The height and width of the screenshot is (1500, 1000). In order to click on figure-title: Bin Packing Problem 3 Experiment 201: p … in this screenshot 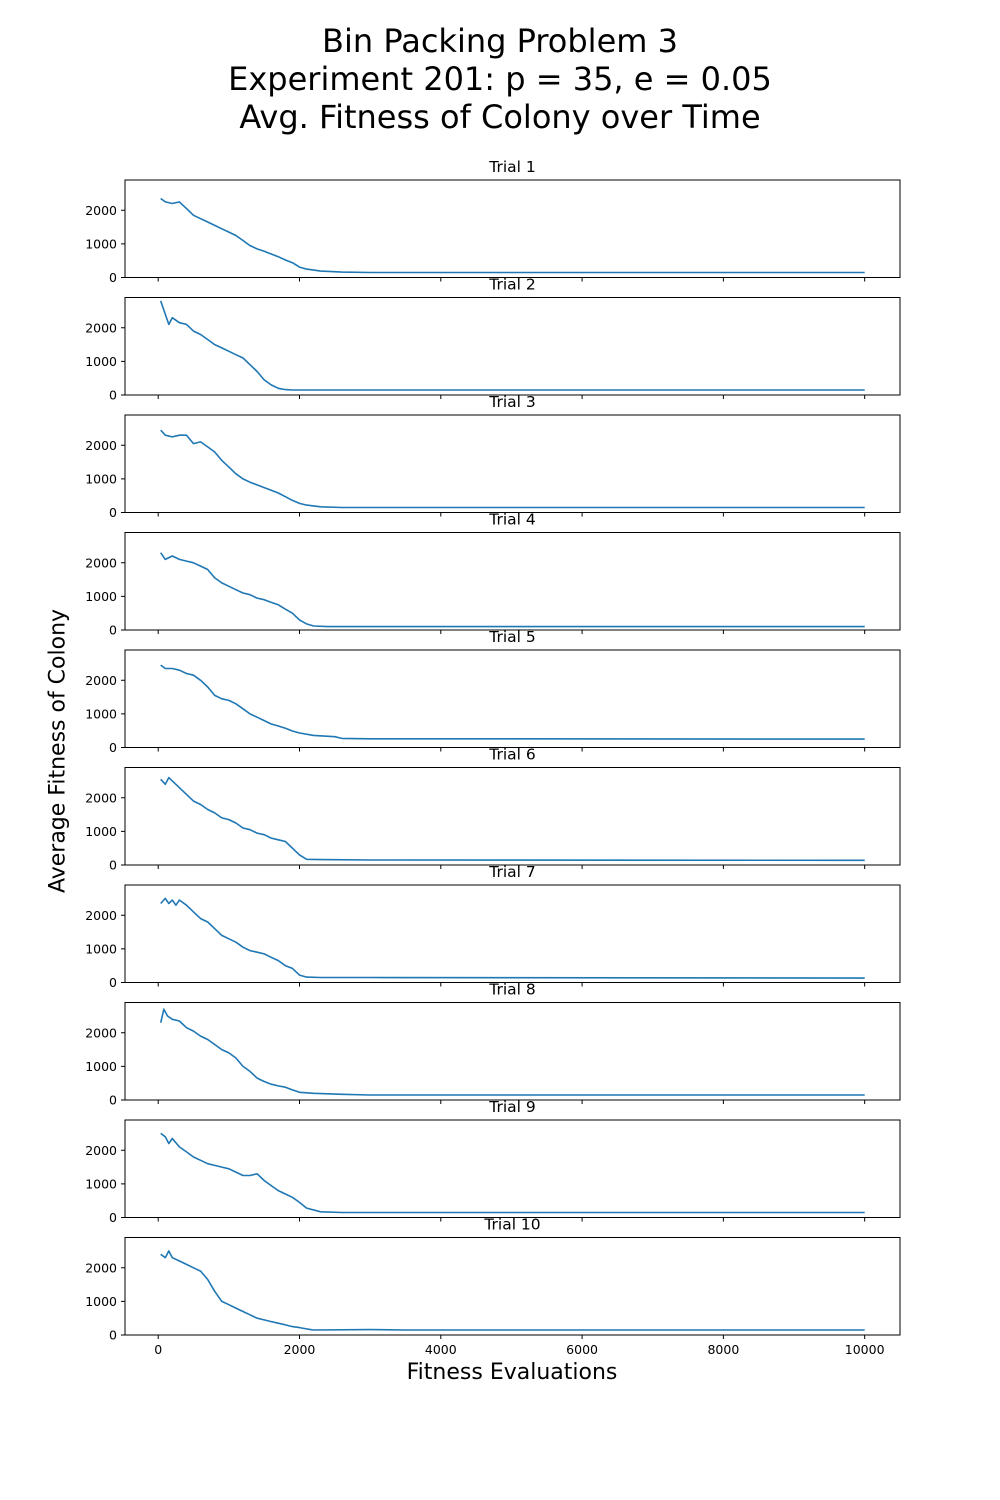, I will do `click(500, 79)`.